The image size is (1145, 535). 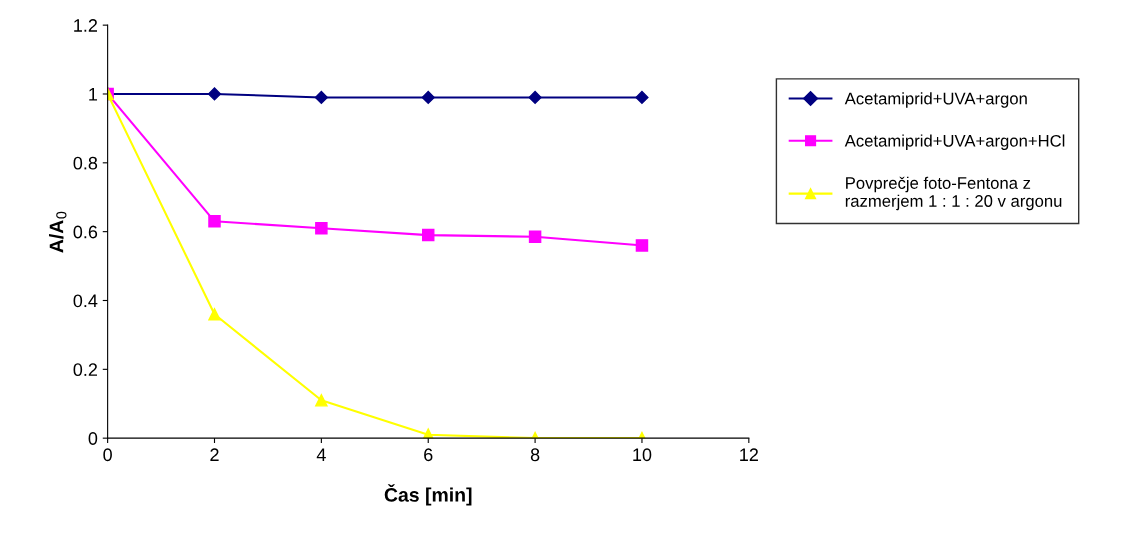 I want to click on legend-label: Acetamiprid+UVA+argon+HCl, so click(x=954, y=142).